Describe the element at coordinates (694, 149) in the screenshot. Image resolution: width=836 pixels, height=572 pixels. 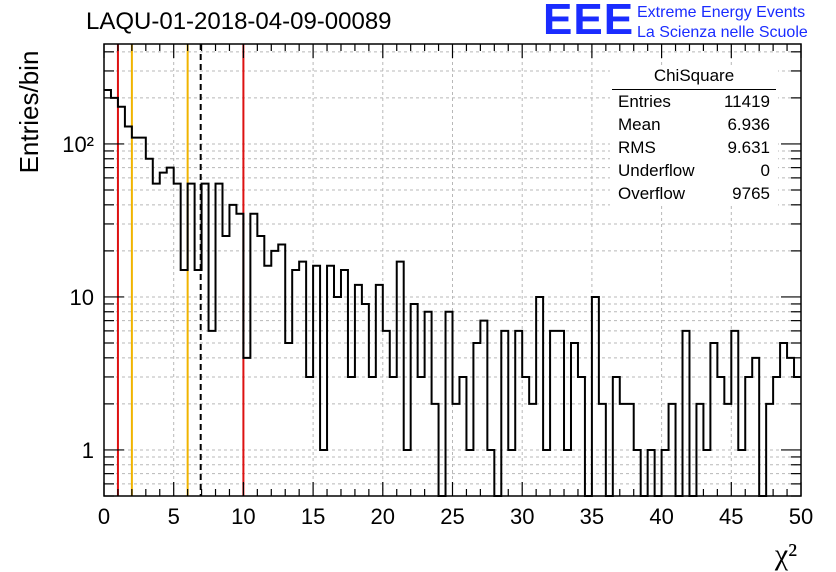
I see `stats-row-rms: RMS 9.631` at that location.